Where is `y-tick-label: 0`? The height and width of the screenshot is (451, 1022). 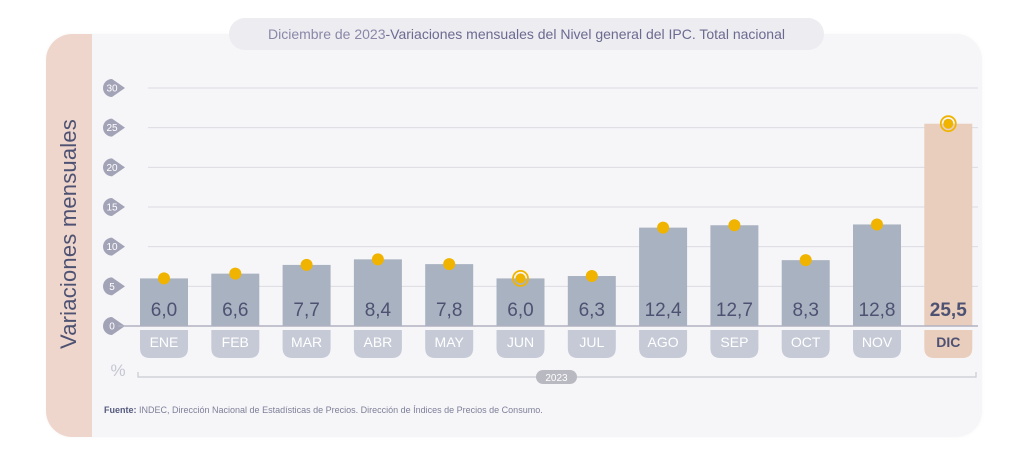 y-tick-label: 0 is located at coordinates (112, 327).